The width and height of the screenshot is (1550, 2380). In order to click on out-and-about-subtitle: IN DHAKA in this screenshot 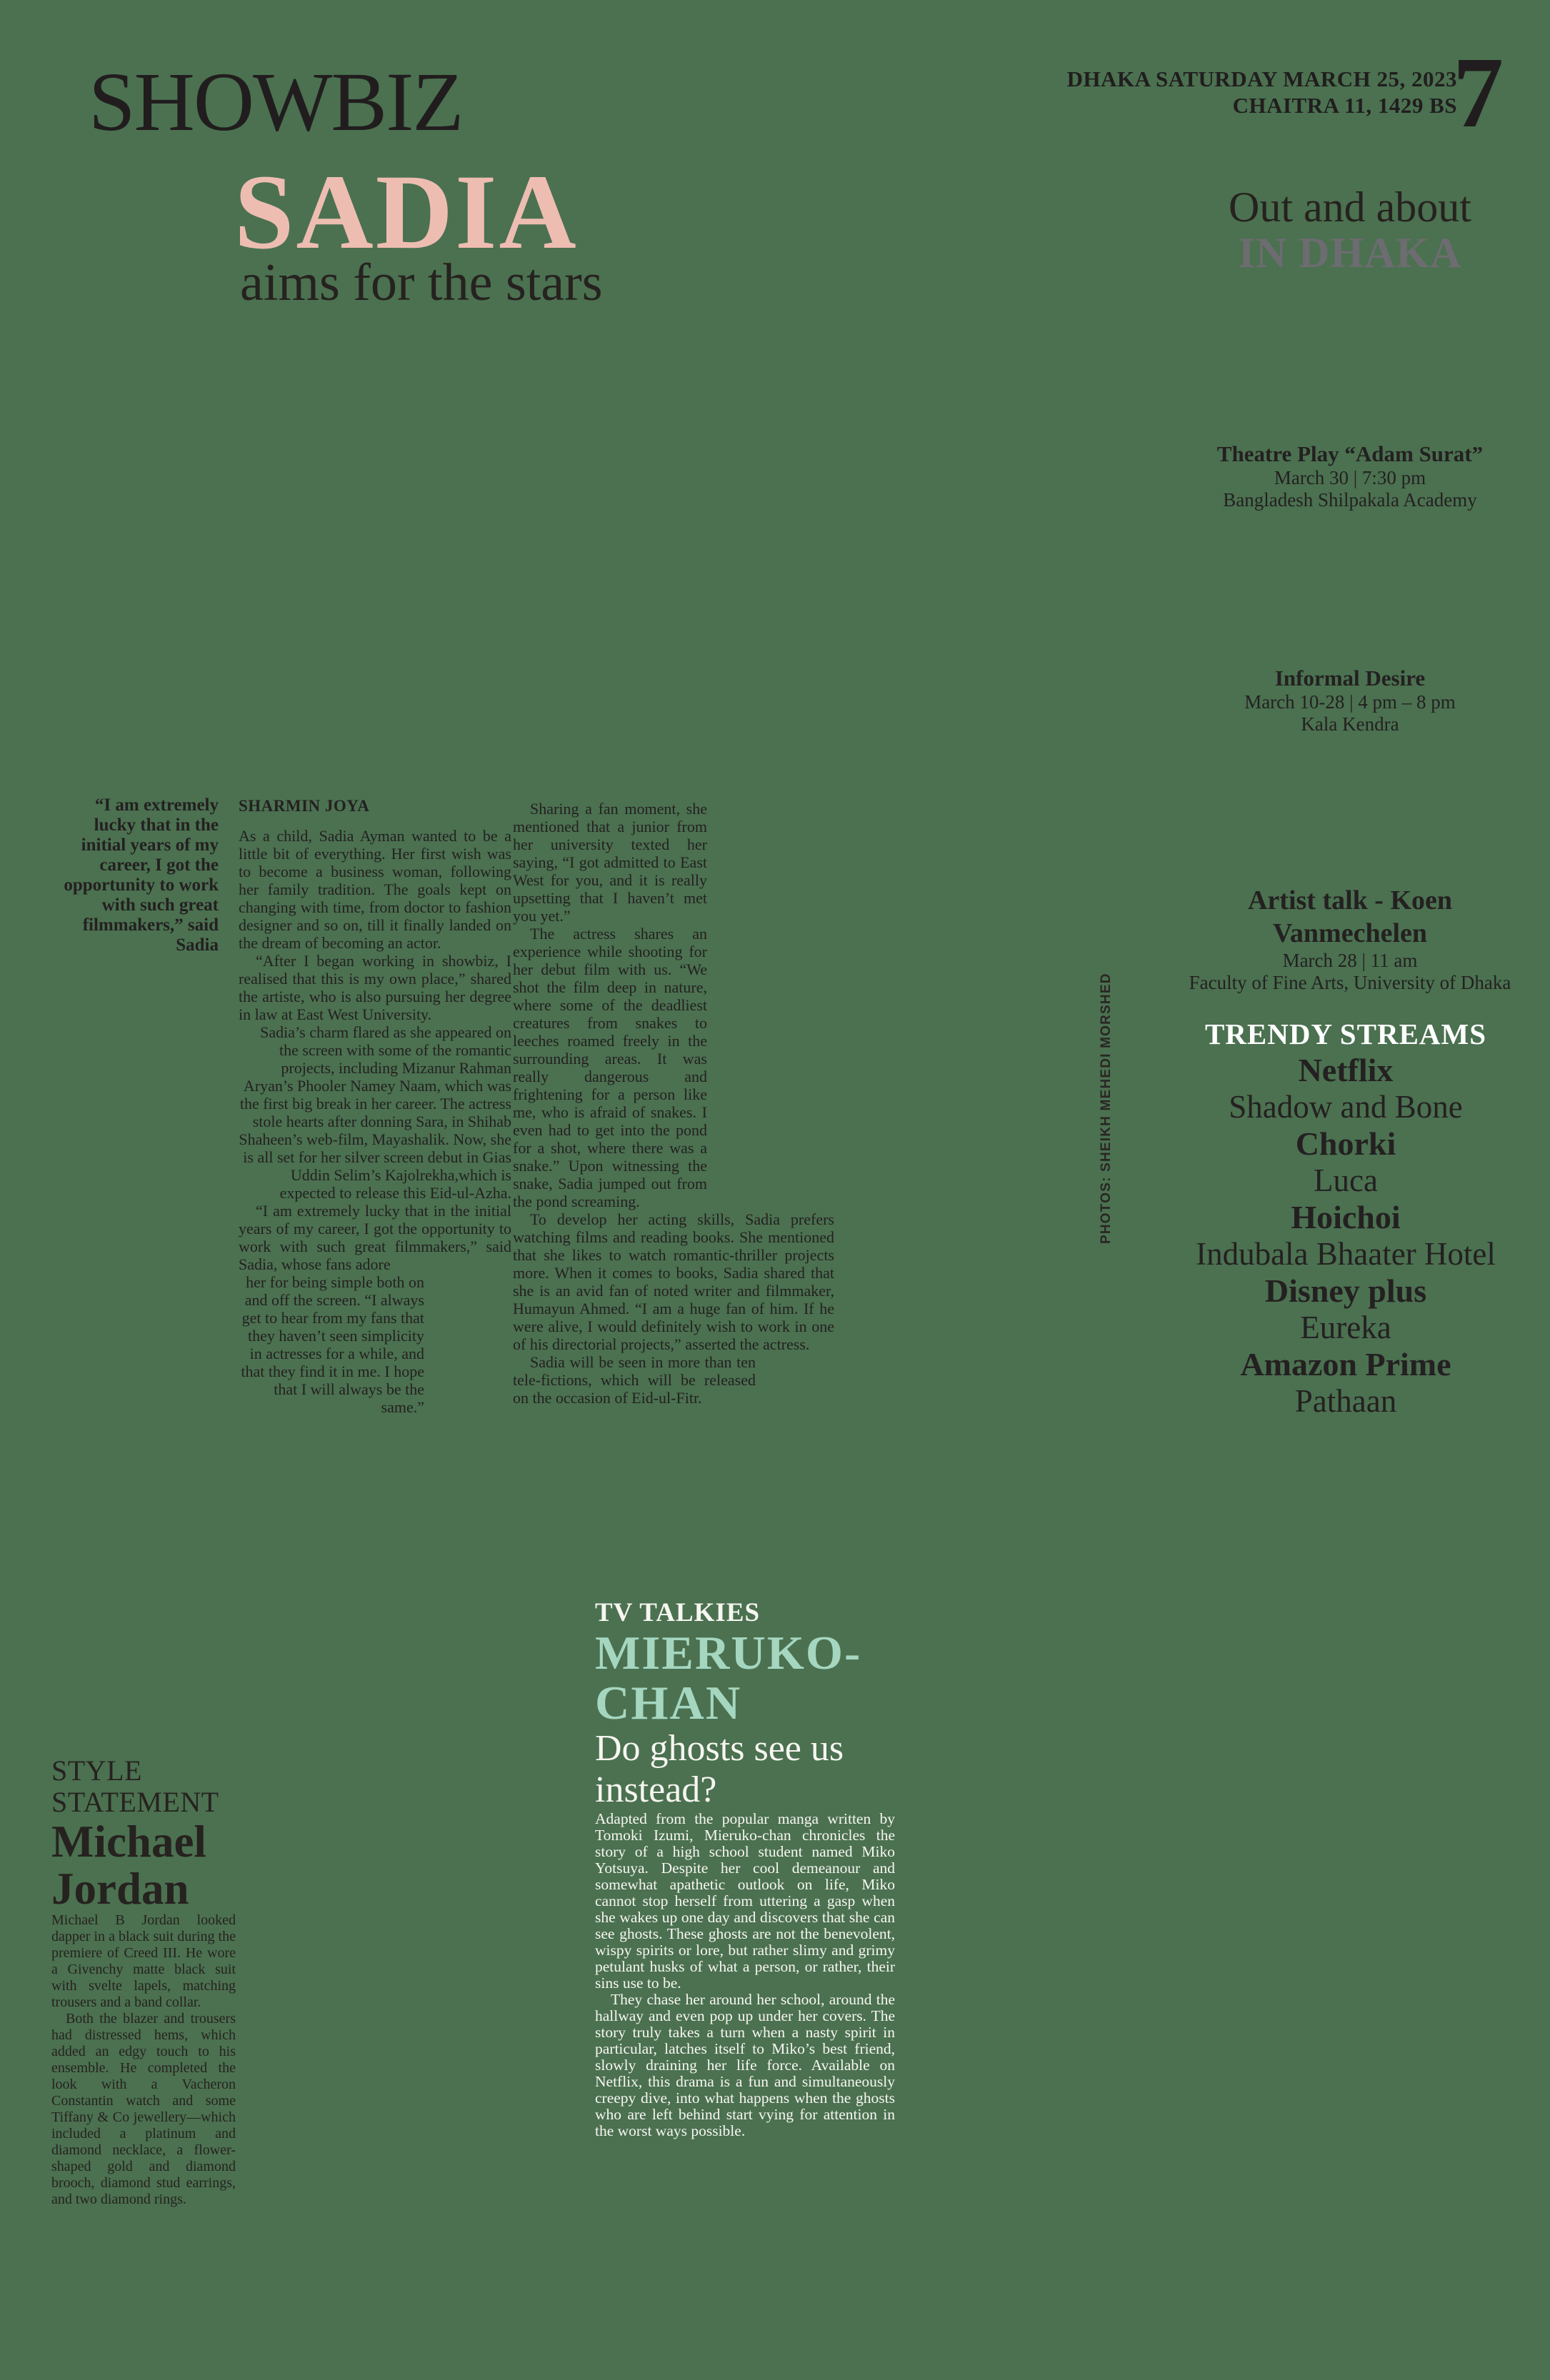, I will do `click(1350, 252)`.